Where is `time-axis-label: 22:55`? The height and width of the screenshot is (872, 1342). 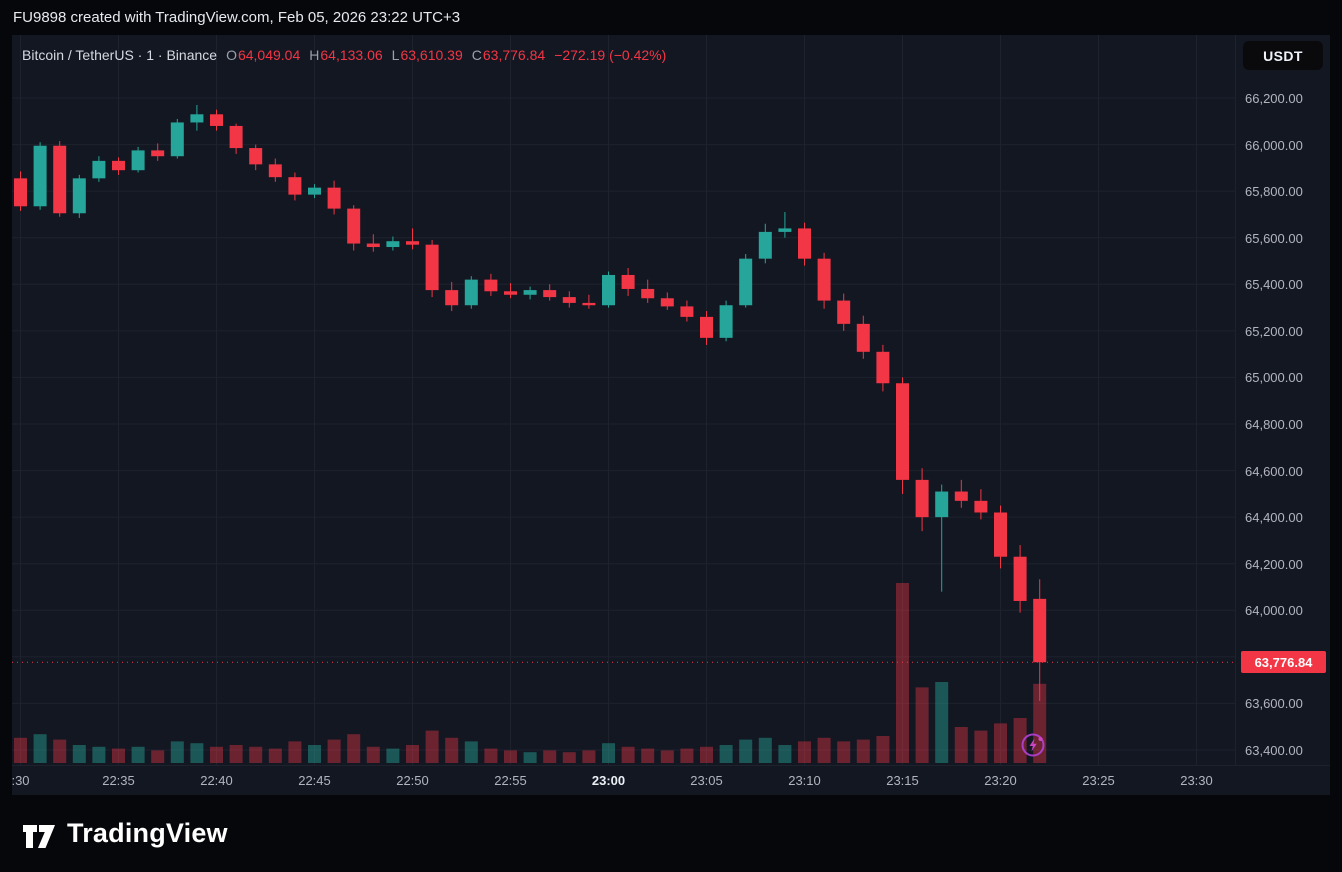 time-axis-label: 22:55 is located at coordinates (510, 780).